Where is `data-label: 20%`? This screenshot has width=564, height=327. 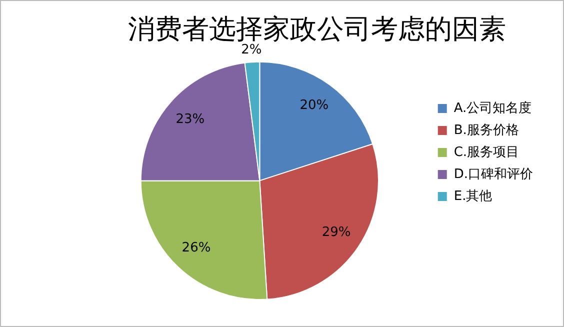
data-label: 20% is located at coordinates (314, 106).